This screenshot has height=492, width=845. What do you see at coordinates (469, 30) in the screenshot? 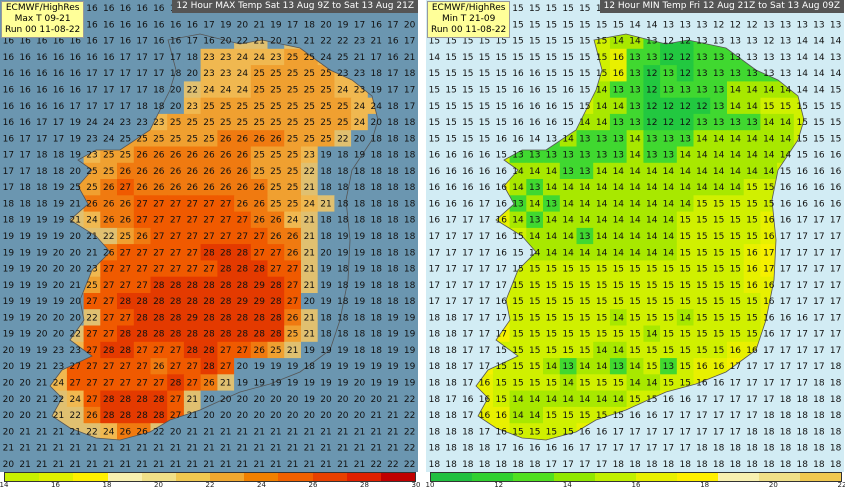
I see `run-label: Run 00 11-08-22` at bounding box center [469, 30].